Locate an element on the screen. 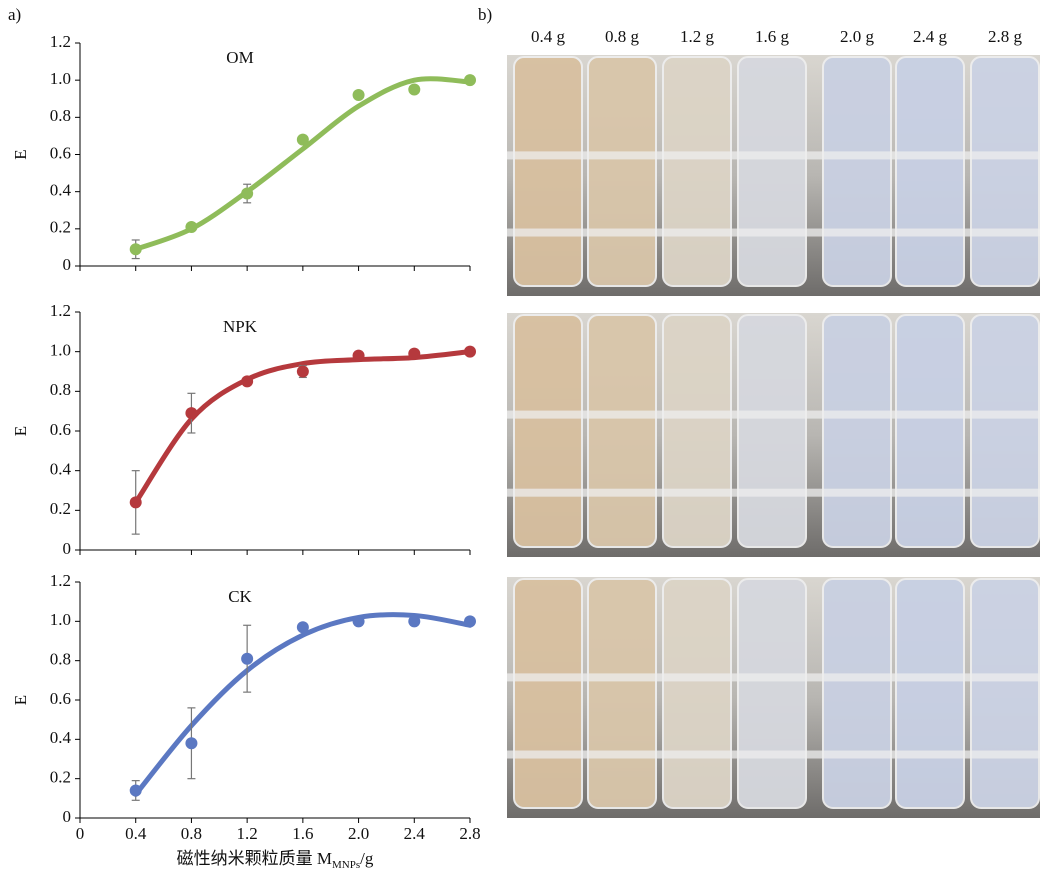 This screenshot has width=1044, height=875. panel-label: a) is located at coordinates (14, 14).